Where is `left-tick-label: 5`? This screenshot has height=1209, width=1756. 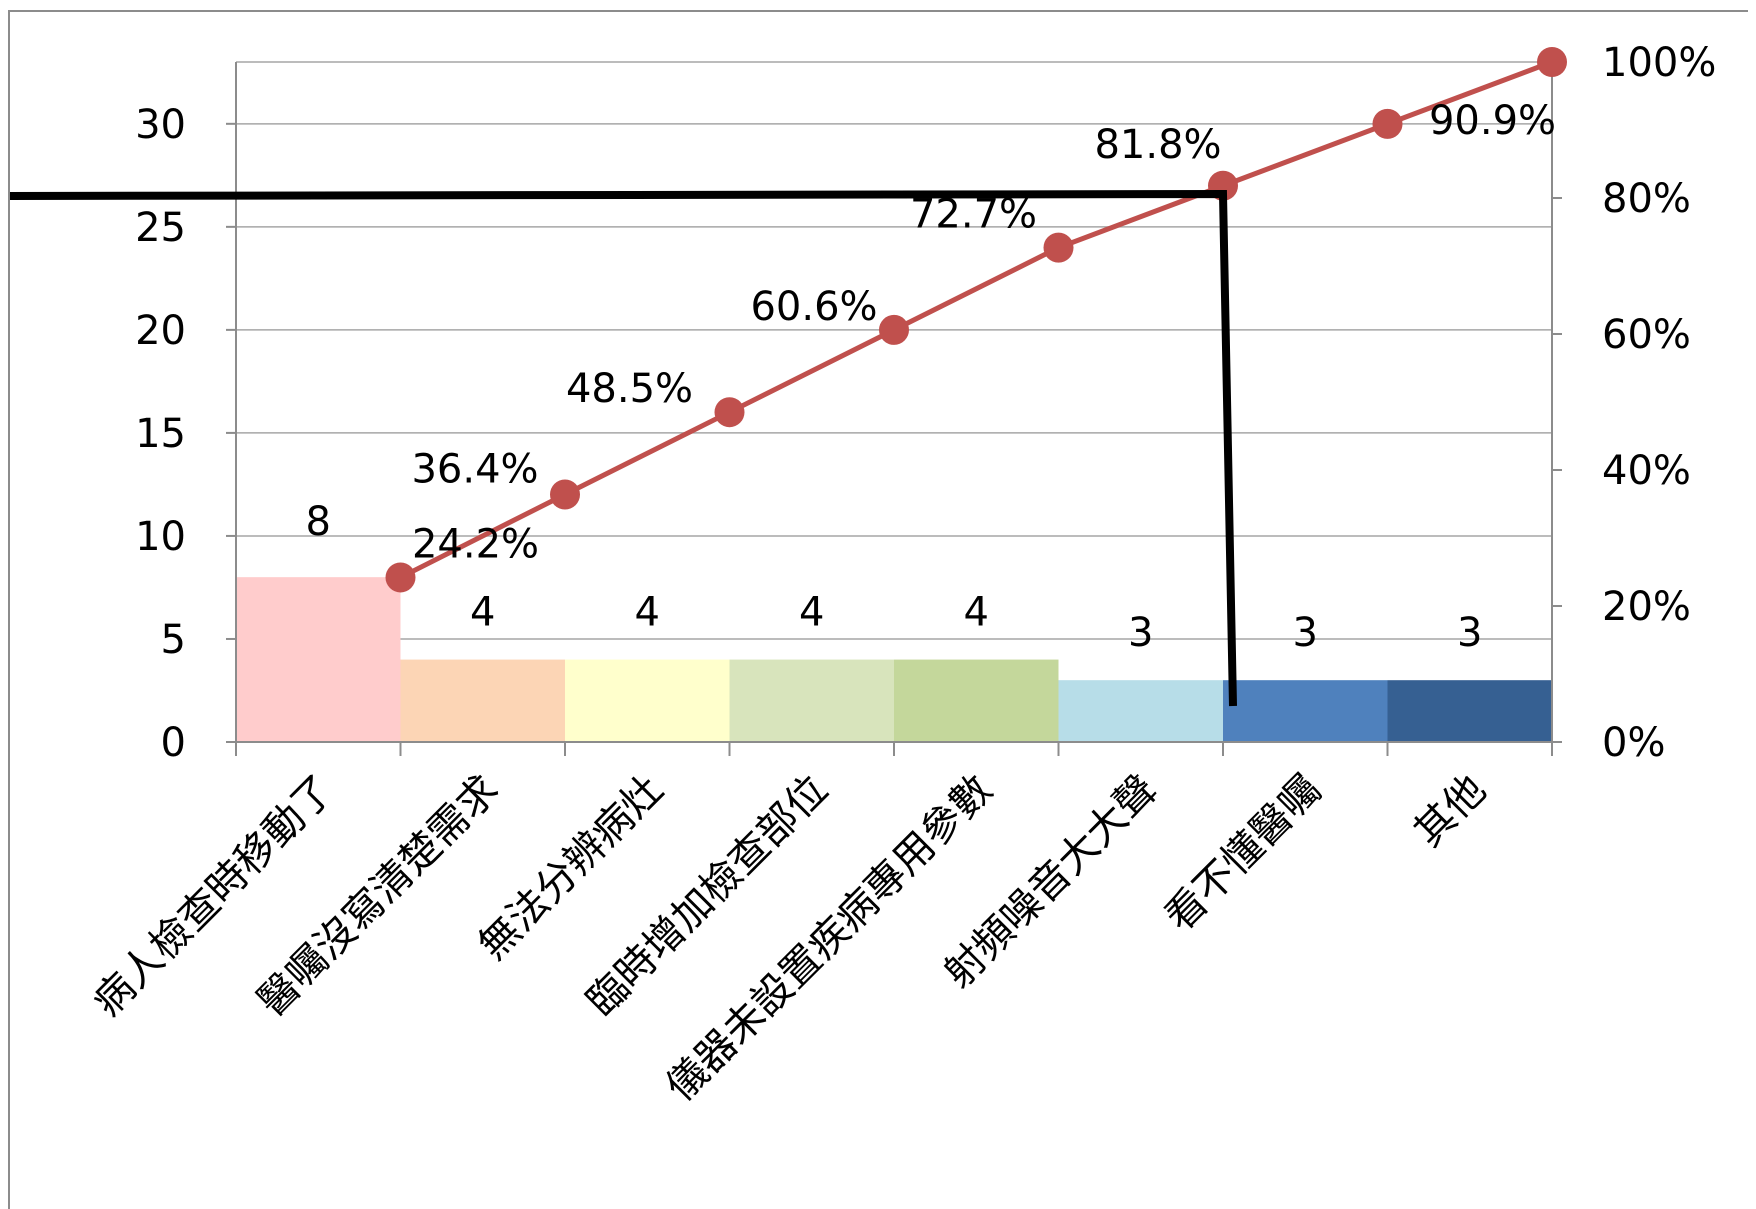
left-tick-label: 5 is located at coordinates (173, 640).